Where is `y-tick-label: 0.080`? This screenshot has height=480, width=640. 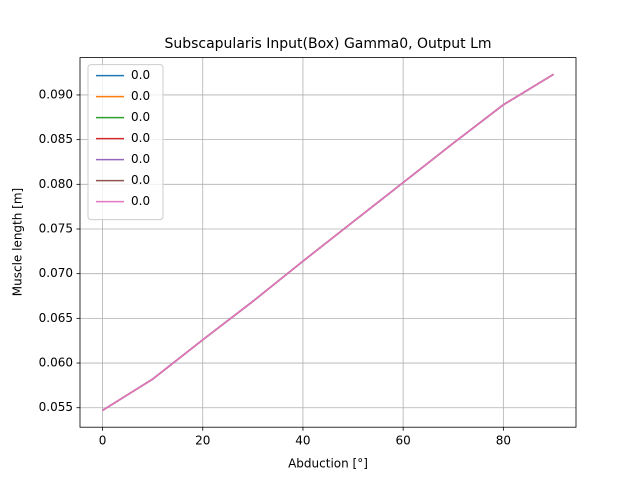 y-tick-label: 0.080 is located at coordinates (56, 184).